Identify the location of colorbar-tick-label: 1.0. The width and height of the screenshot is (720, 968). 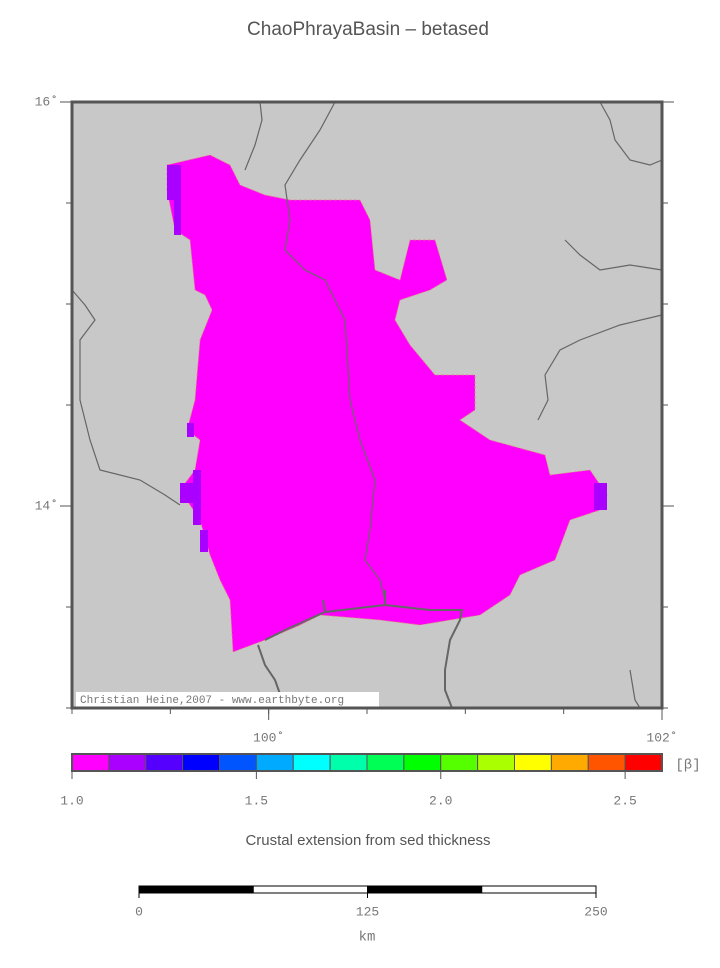
(71, 800).